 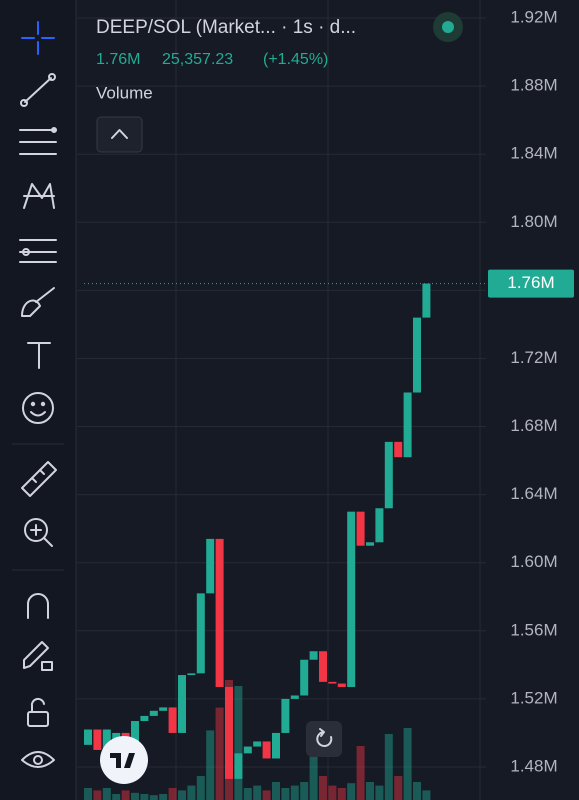 I want to click on drawing-lock-tool, so click(x=38, y=656).